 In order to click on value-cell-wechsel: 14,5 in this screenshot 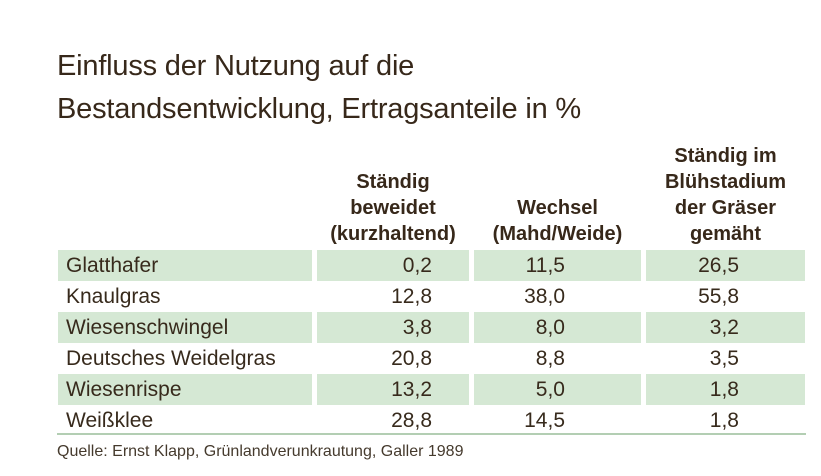, I will do `click(555, 420)`.